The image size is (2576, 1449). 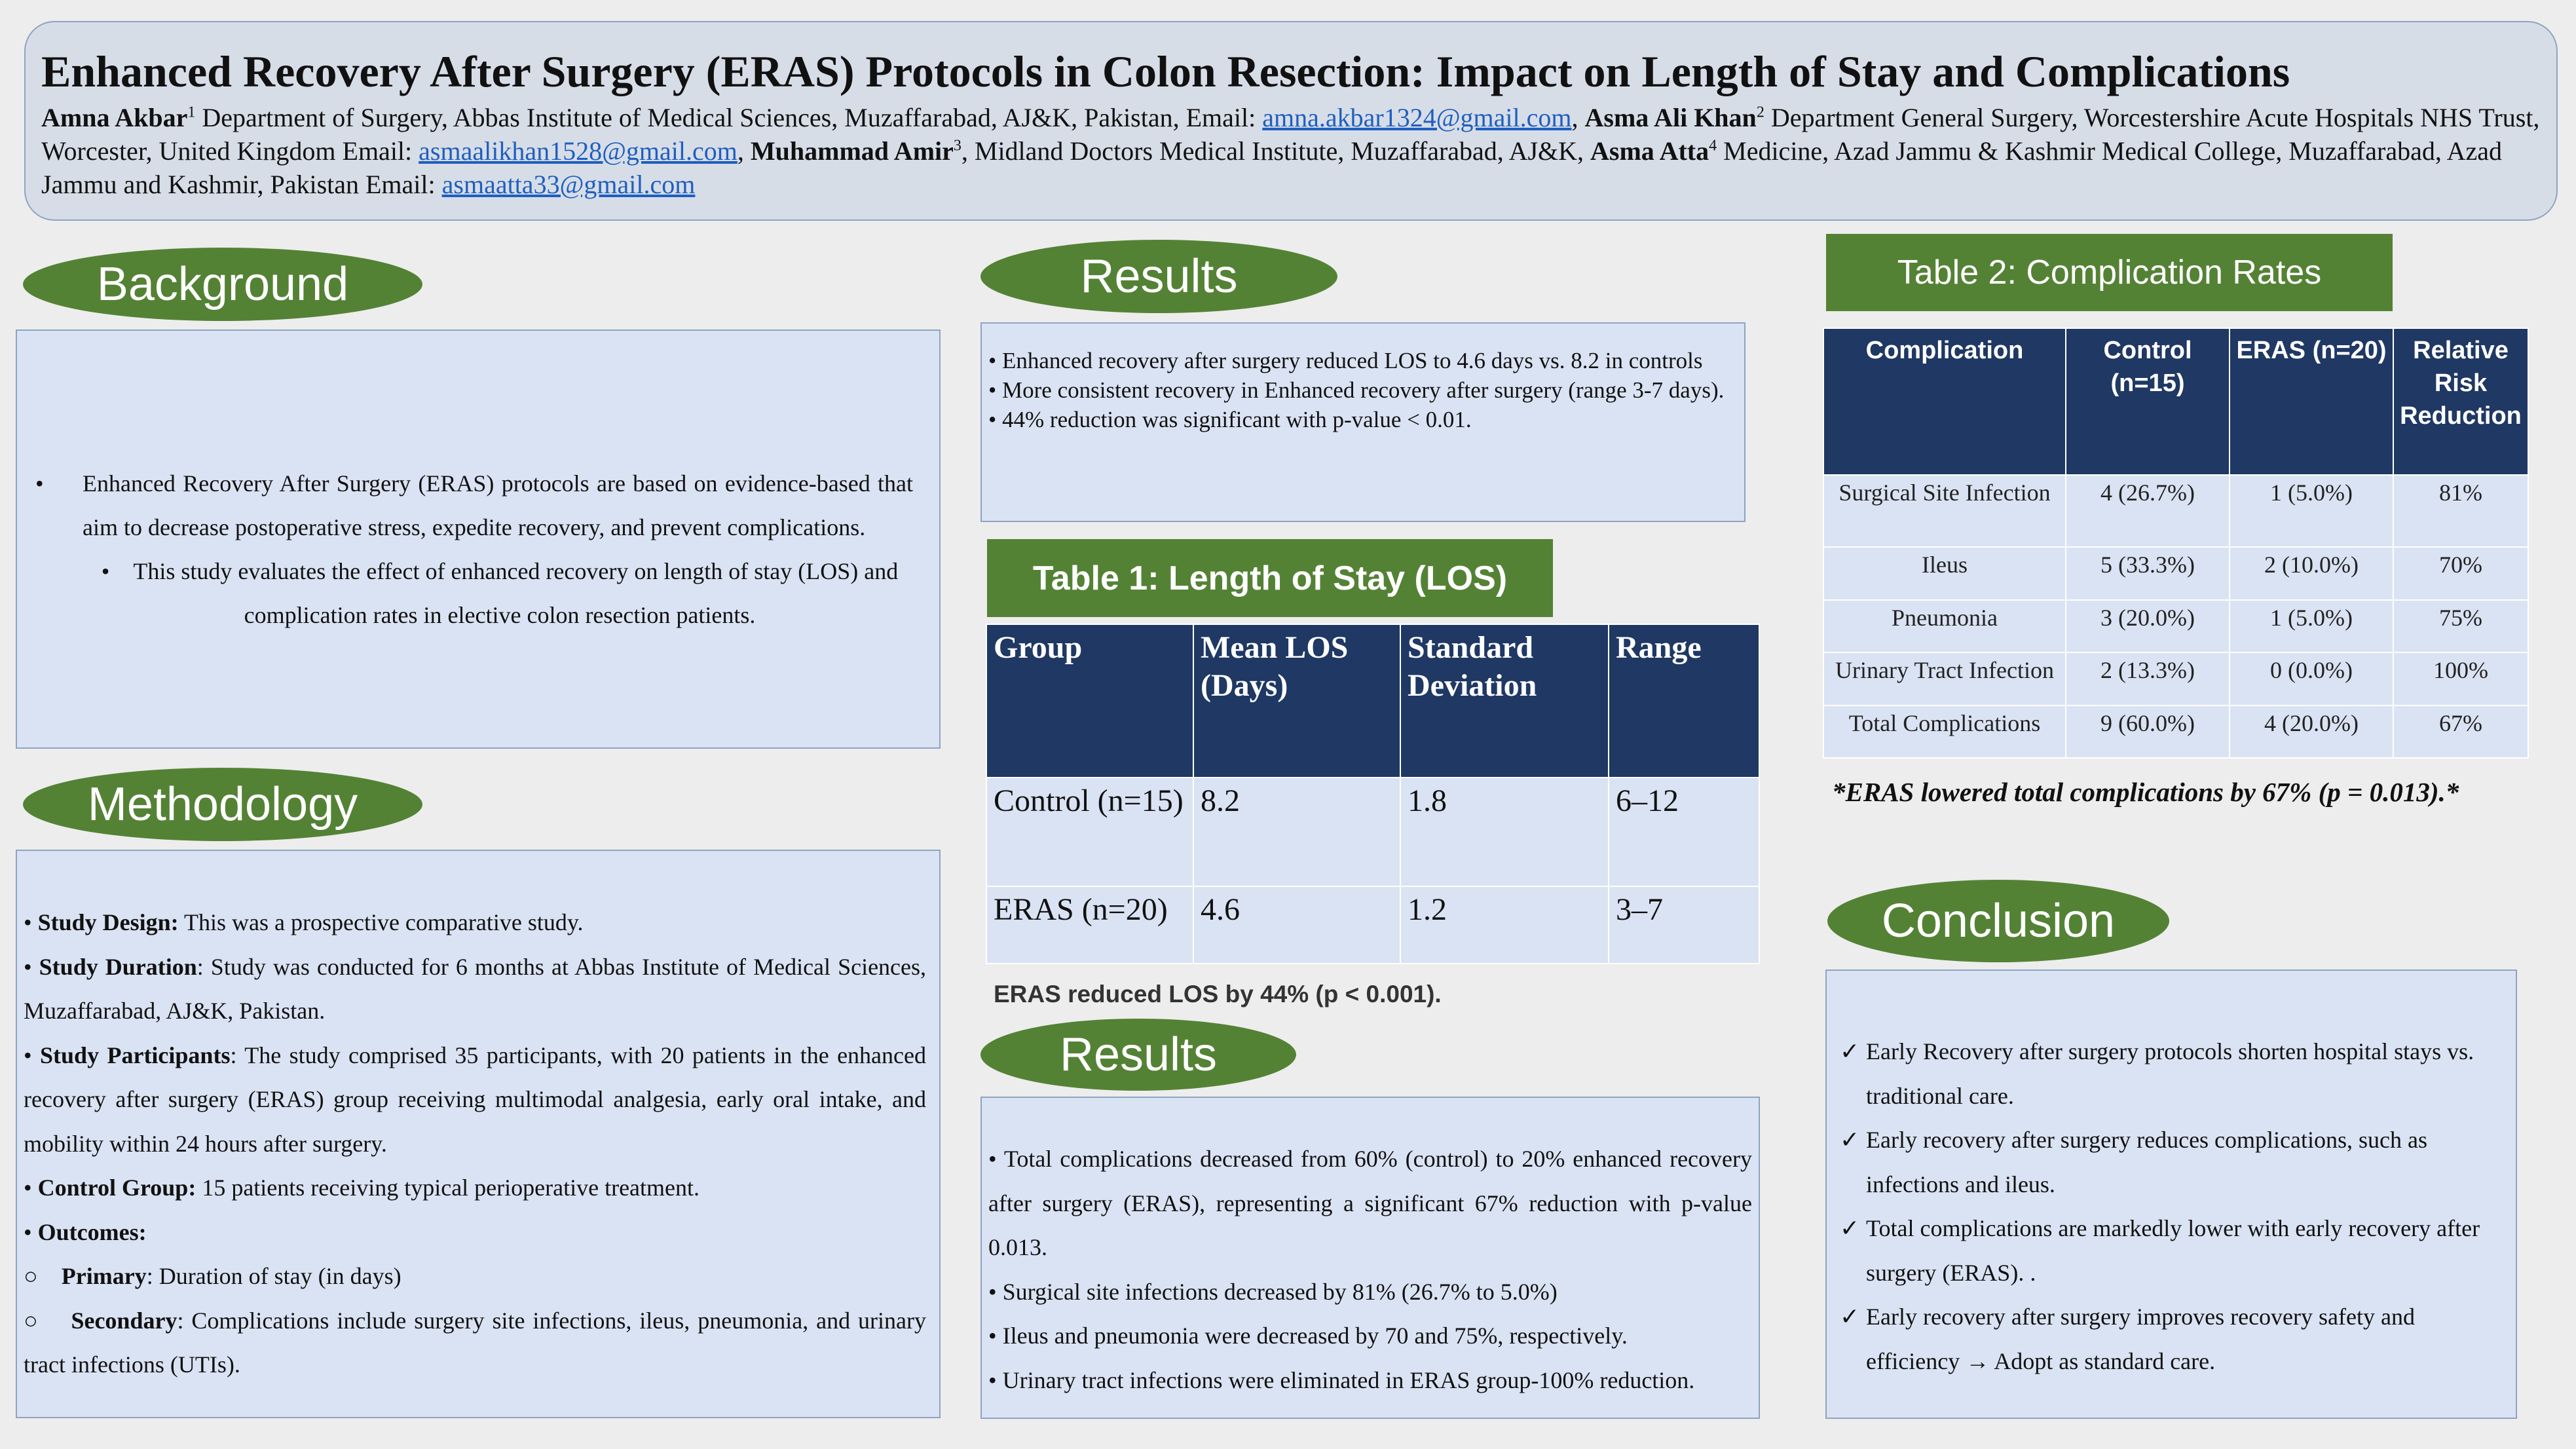 I want to click on outcomes-label: Outcomes:, so click(x=92, y=1231).